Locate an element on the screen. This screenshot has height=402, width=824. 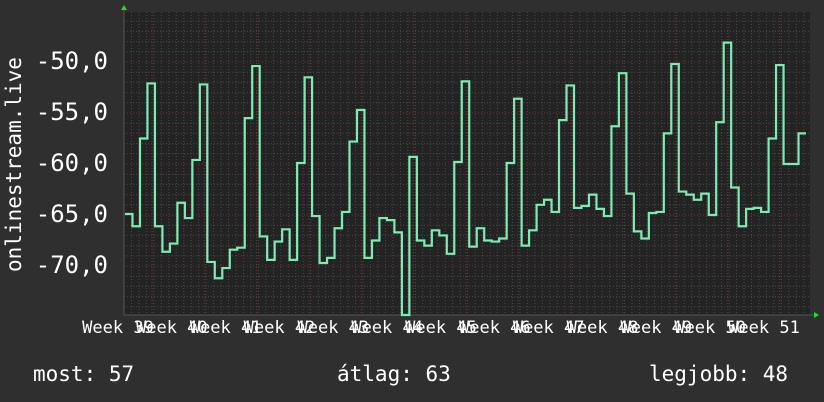
x-tick-label: Week 48 is located at coordinates (602, 328).